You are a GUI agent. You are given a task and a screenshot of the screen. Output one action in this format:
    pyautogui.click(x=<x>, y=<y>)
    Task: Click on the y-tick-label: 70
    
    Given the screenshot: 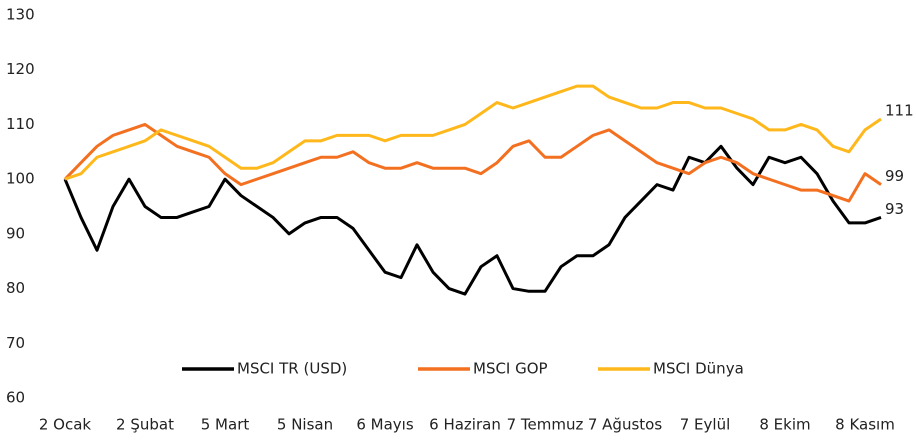 What is the action you would take?
    pyautogui.click(x=15, y=343)
    